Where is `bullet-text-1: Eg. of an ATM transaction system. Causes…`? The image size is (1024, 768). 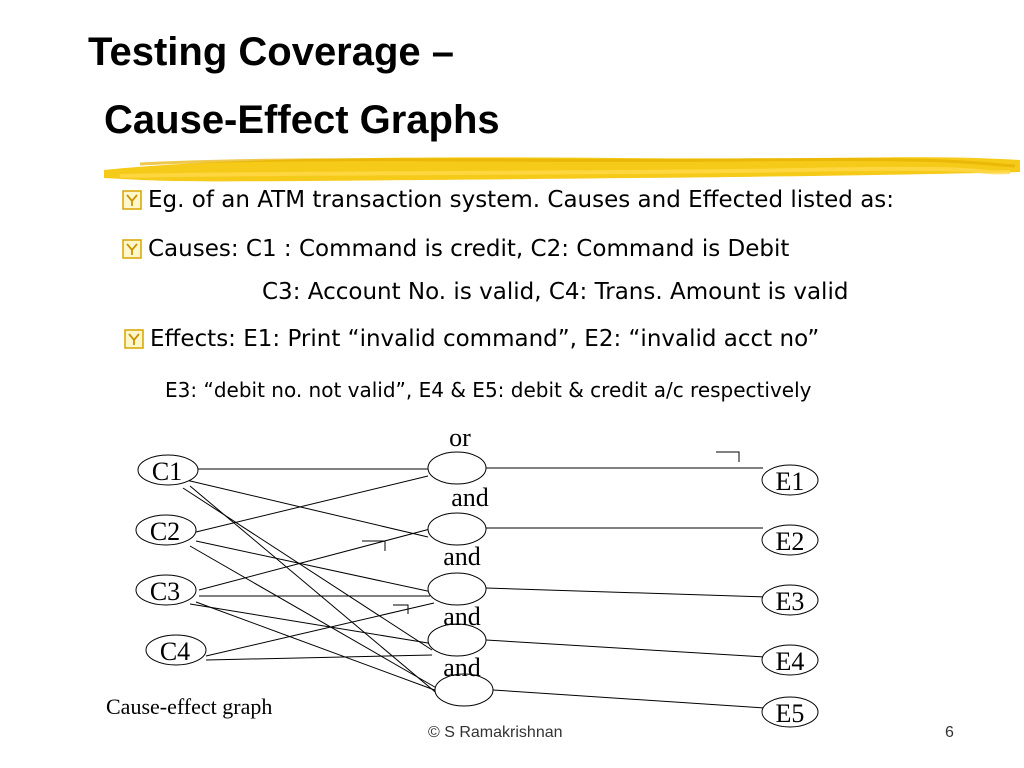
bullet-text-1: Eg. of an ATM transaction system. Causes… is located at coordinates (521, 200).